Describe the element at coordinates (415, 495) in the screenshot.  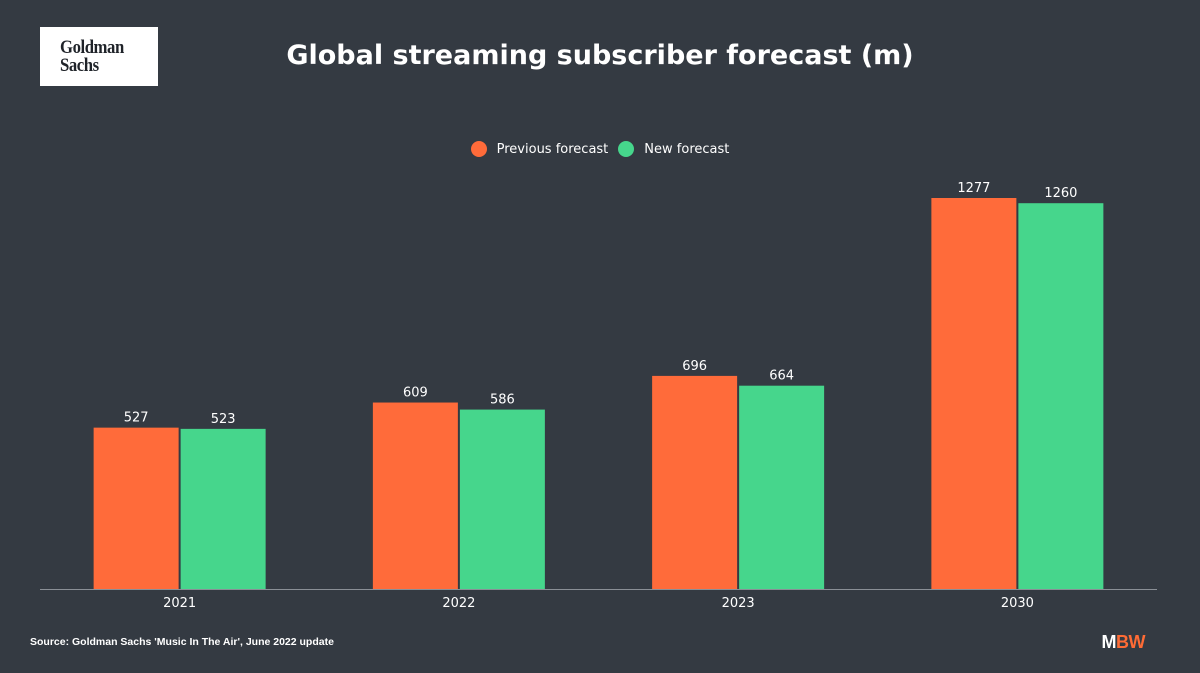
I see `bar-previous-2022` at that location.